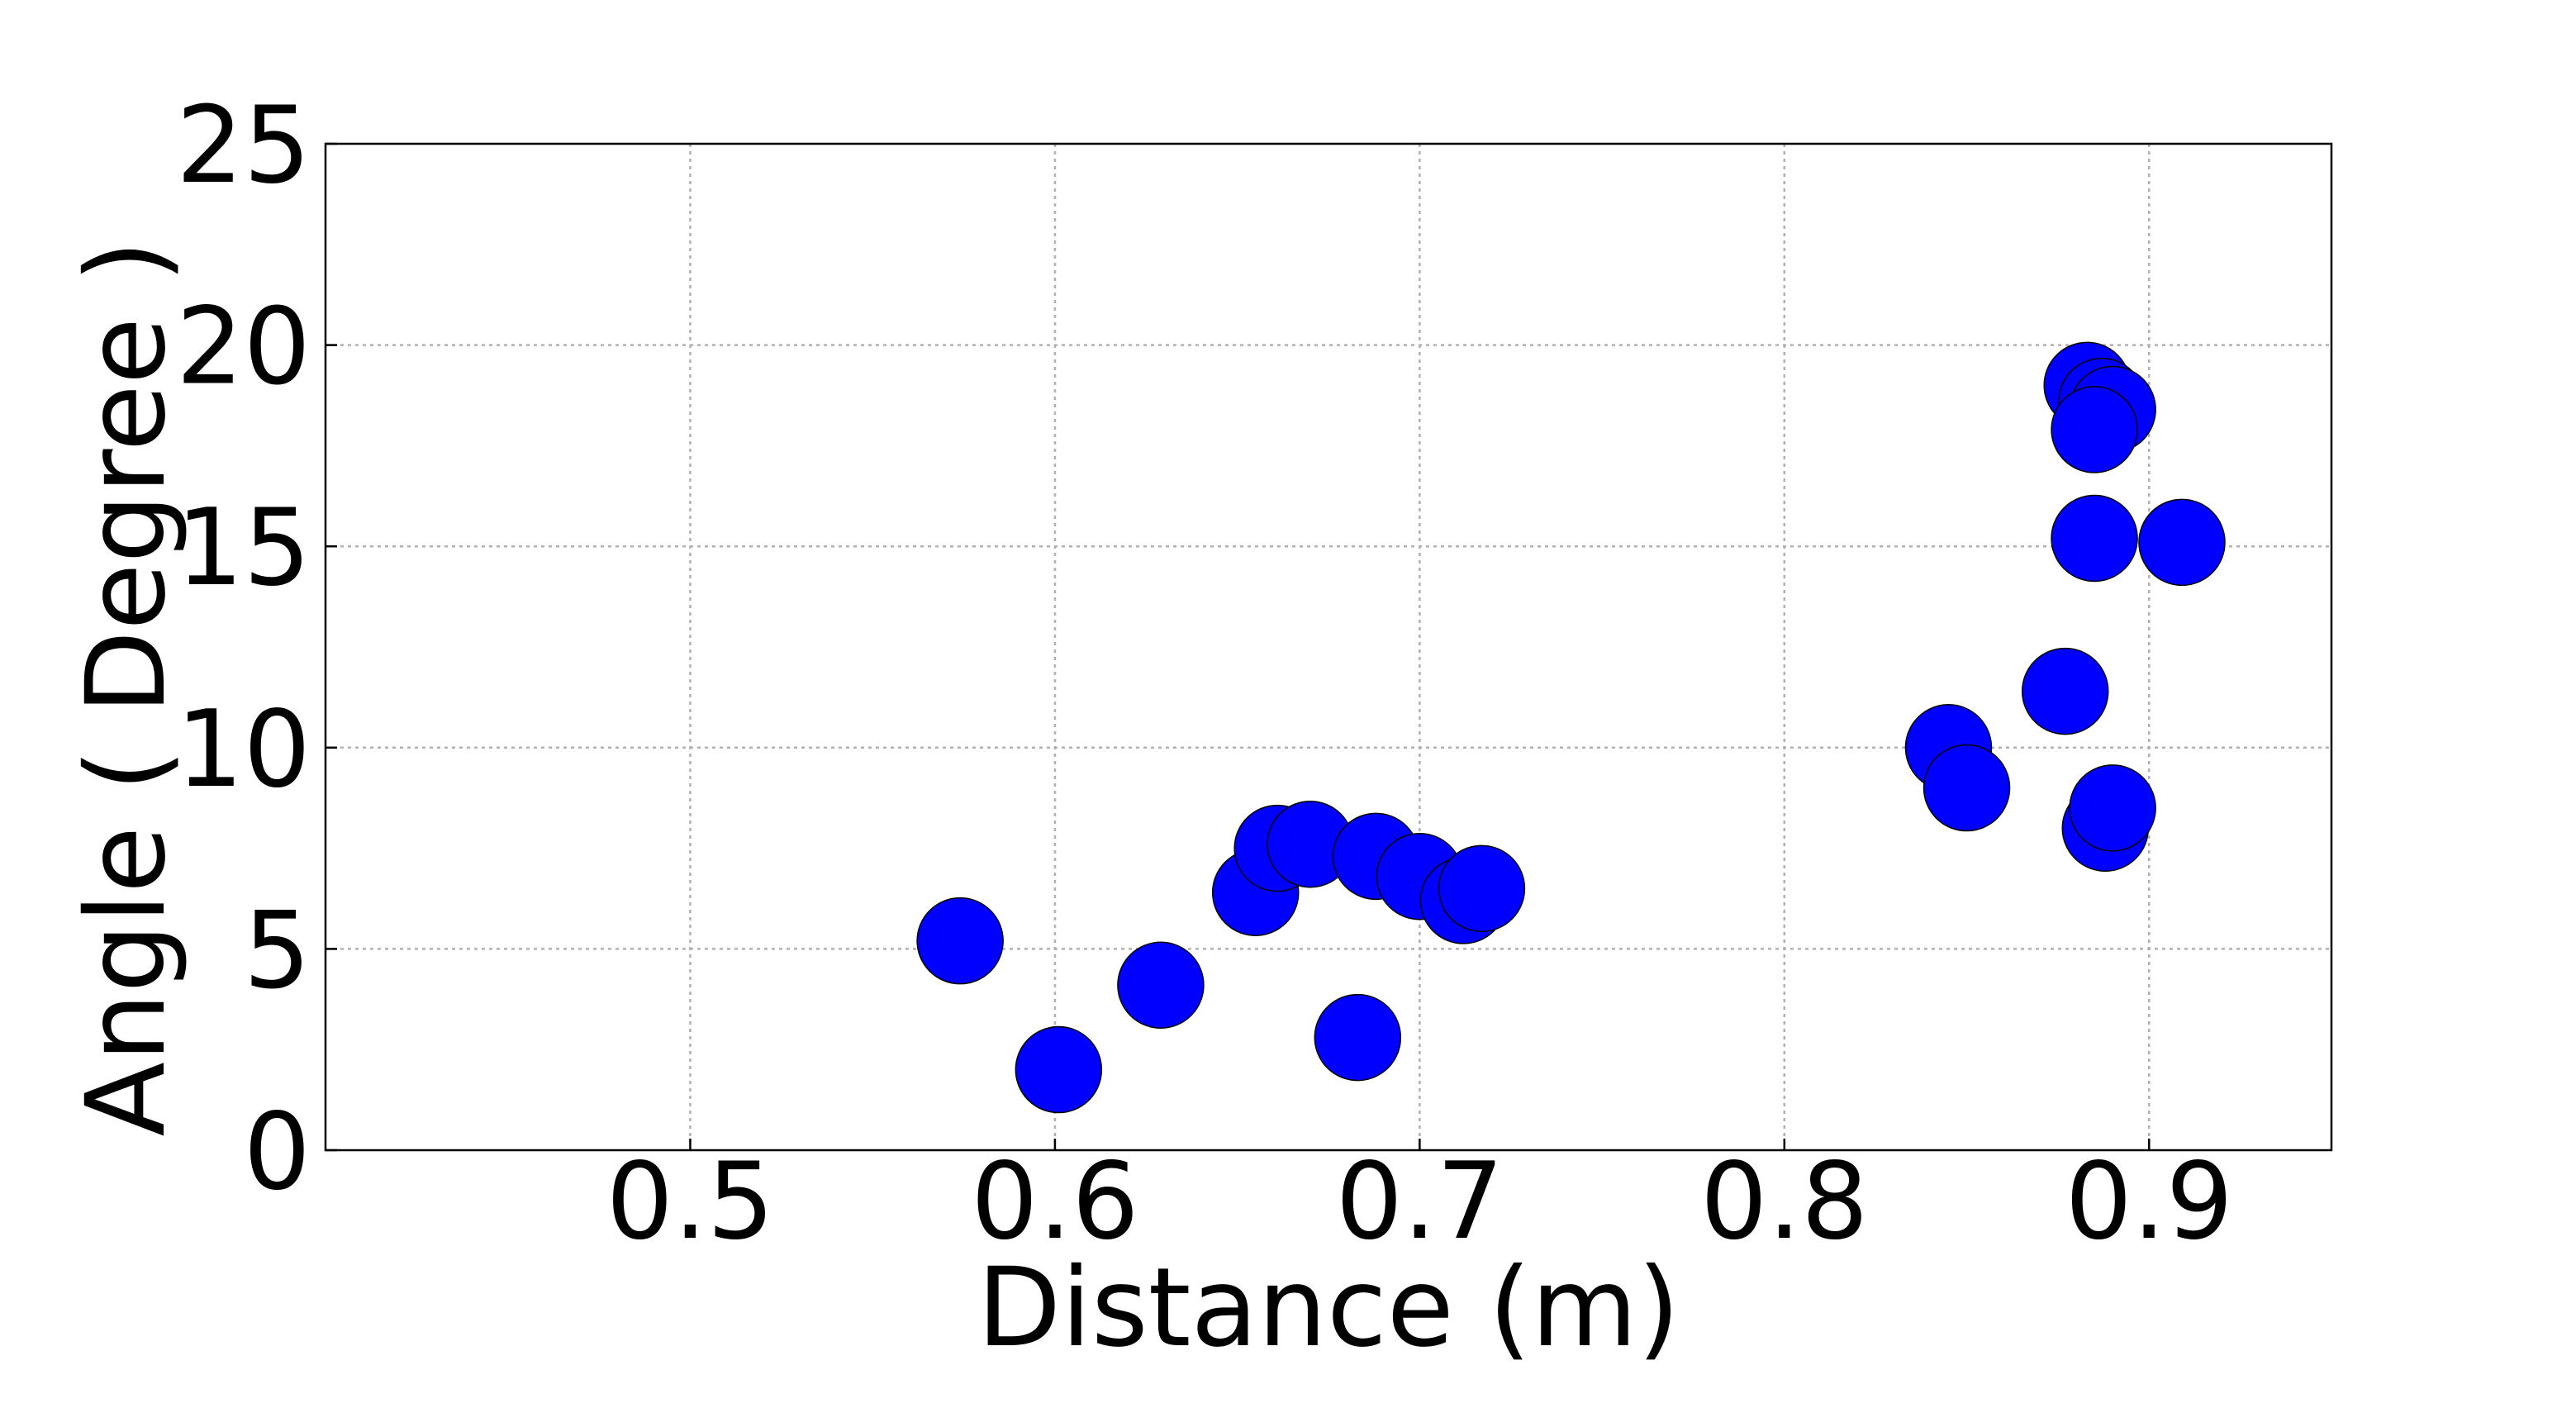 The image size is (2576, 1427). Describe the element at coordinates (244, 145) in the screenshot. I see `y-tick-label: 25` at that location.